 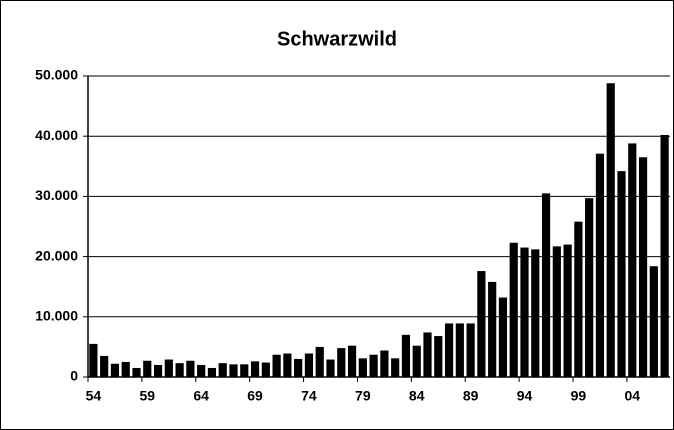 I want to click on y-tick-label: 10.000, so click(x=56, y=316).